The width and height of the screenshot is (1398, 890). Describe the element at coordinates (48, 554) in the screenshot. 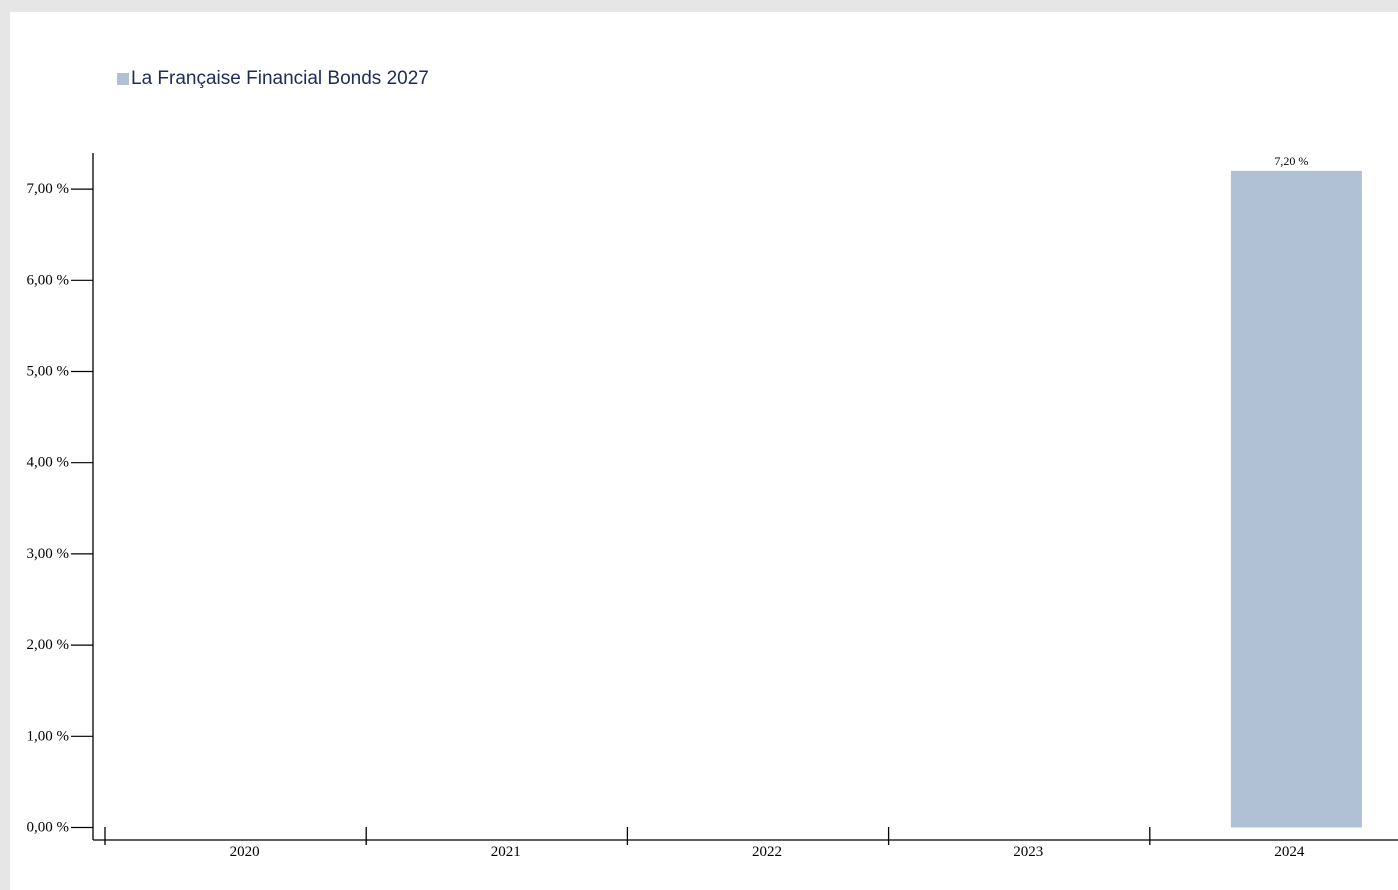

I see `y-tick-label: 3,00 %` at that location.